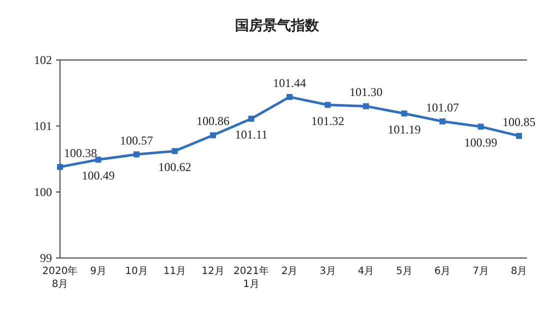 Image resolution: width=554 pixels, height=336 pixels. What do you see at coordinates (366, 271) in the screenshot?
I see `x-tick-label: 4月` at bounding box center [366, 271].